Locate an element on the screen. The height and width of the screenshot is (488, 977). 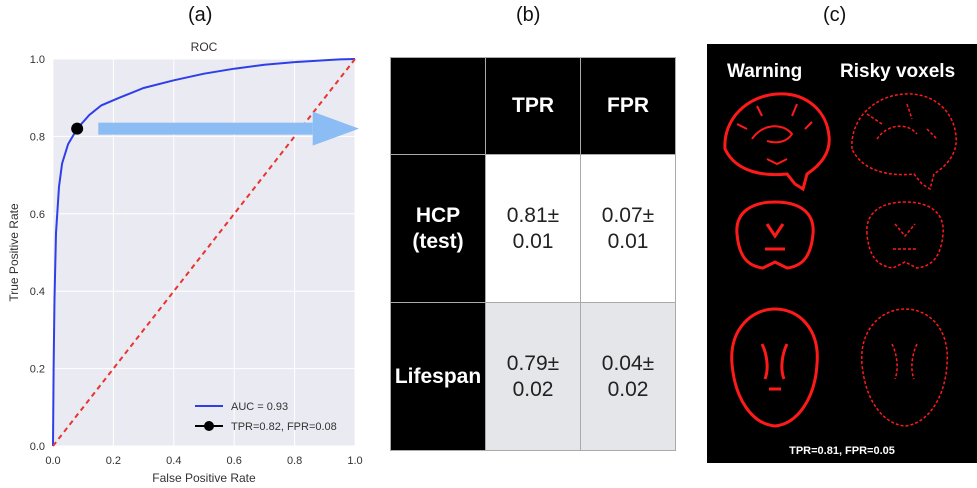
legend-label-point: TPR=0.82, FPR=0.08 is located at coordinates (284, 427).